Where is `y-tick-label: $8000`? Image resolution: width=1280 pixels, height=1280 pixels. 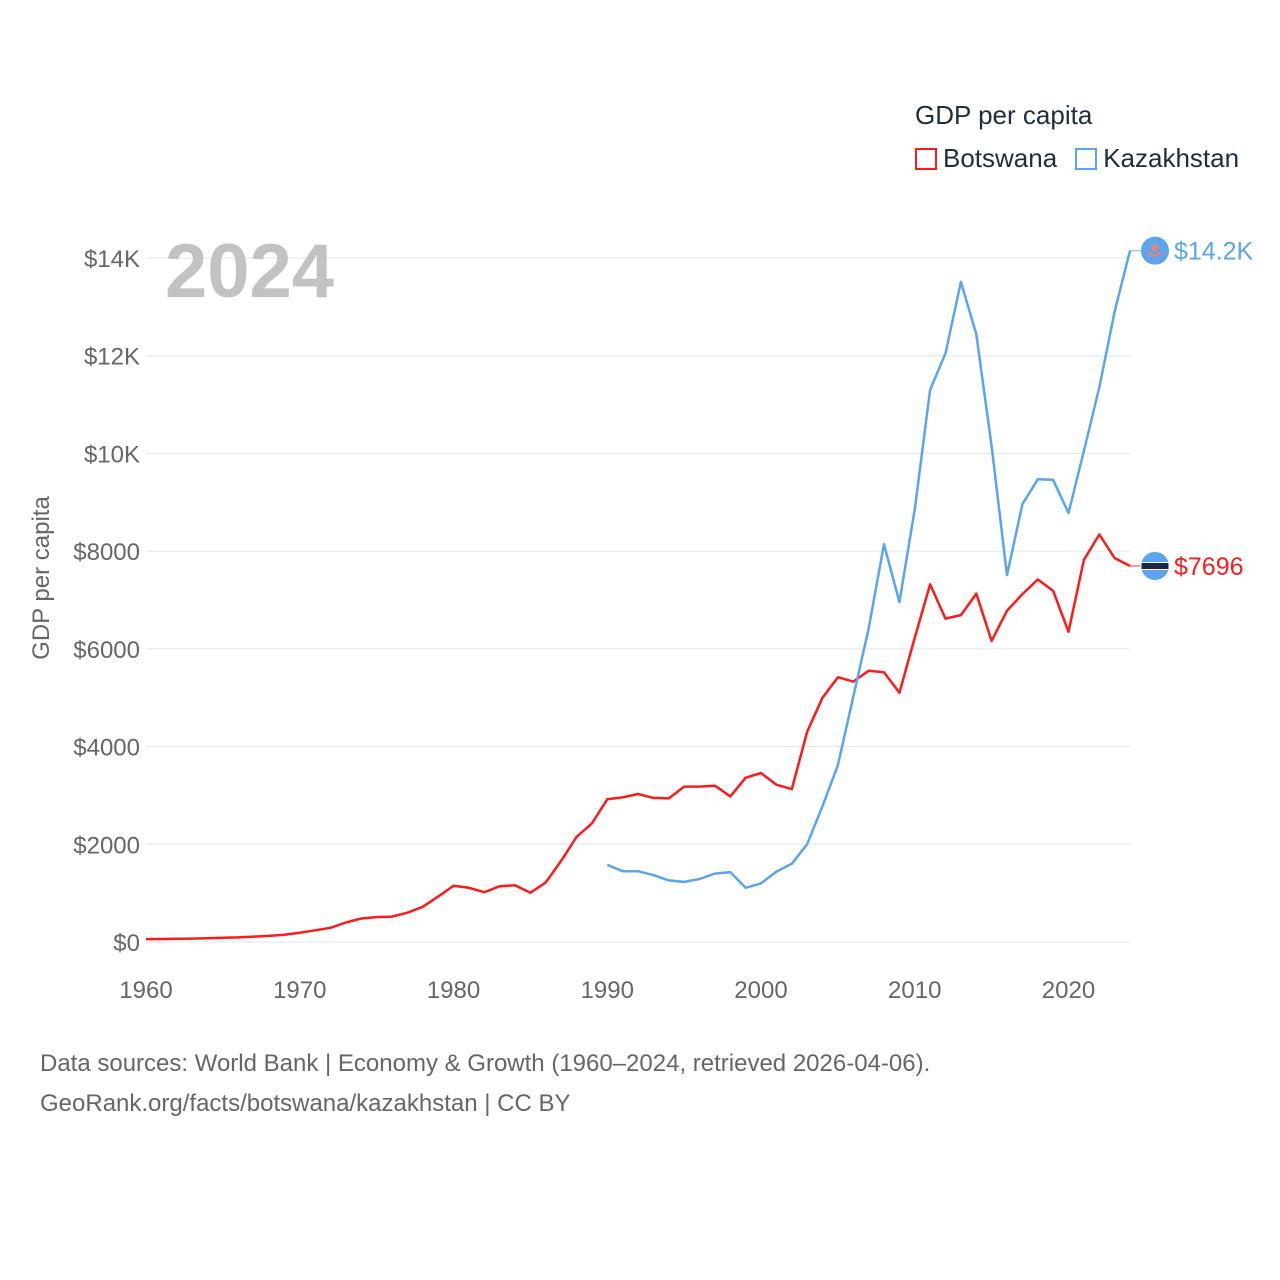
y-tick-label: $8000 is located at coordinates (106, 552).